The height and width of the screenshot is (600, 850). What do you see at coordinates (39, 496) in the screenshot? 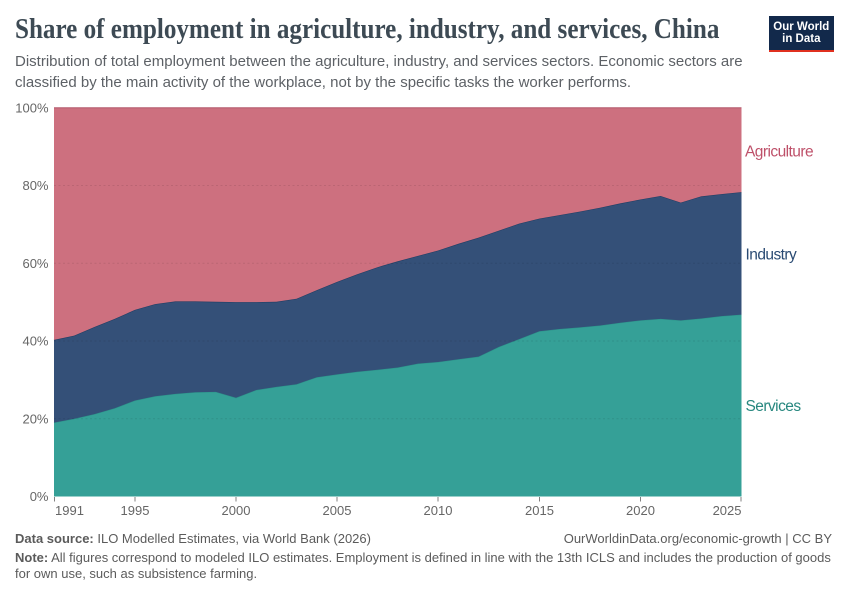
I see `svg-text: 0%` at bounding box center [39, 496].